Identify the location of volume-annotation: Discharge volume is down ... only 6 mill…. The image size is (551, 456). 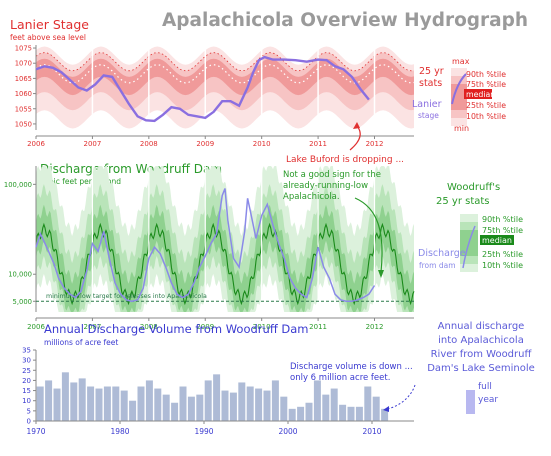
(353, 387).